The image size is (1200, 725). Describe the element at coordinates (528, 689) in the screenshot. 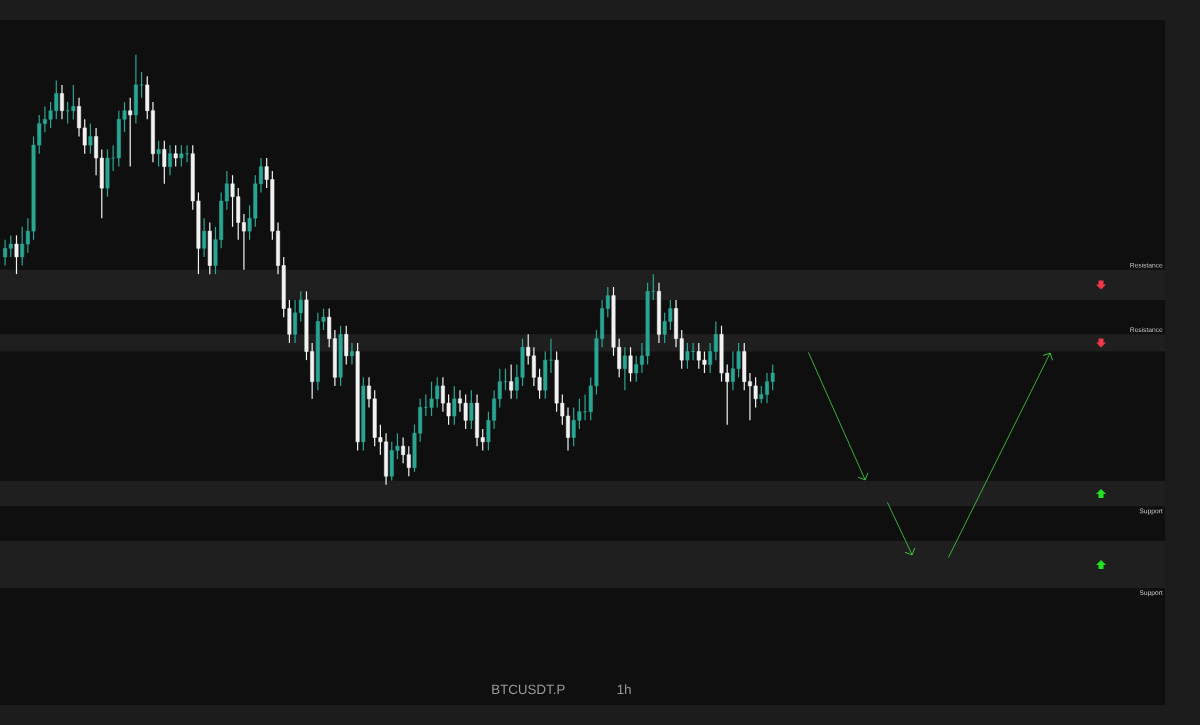

I see `text: BTCUSDT.P` at that location.